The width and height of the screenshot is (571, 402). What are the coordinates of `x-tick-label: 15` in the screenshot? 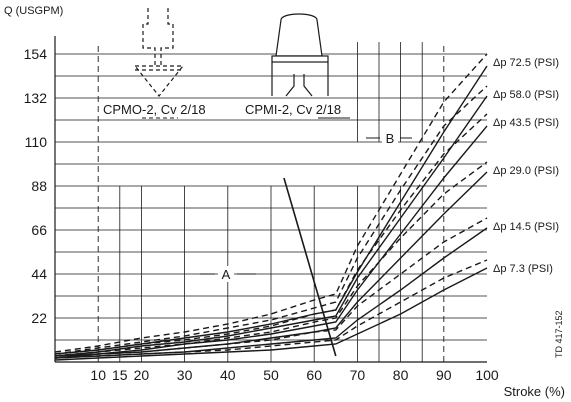 It's located at (120, 375).